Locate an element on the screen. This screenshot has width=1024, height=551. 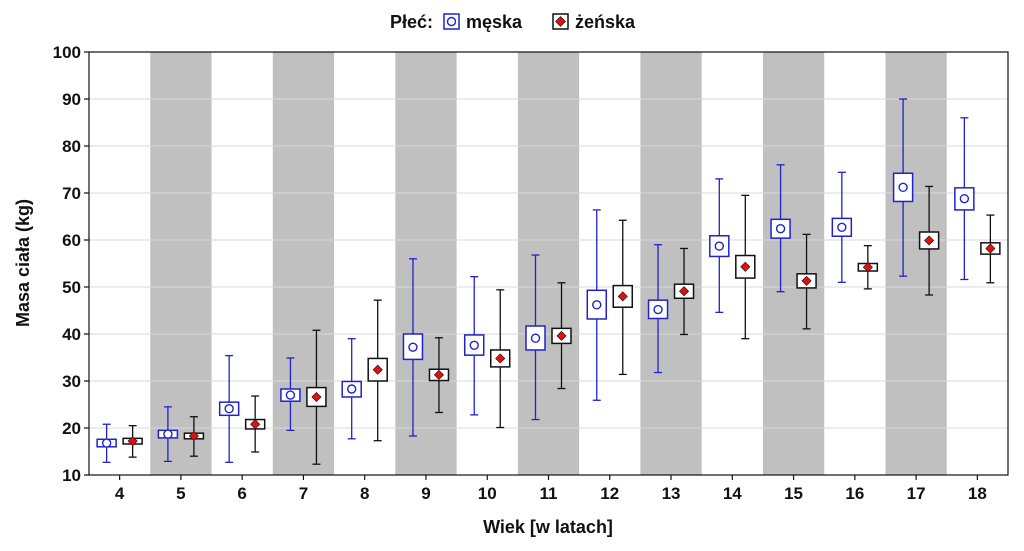
x-tick-label-6: 6 is located at coordinates (241, 493).